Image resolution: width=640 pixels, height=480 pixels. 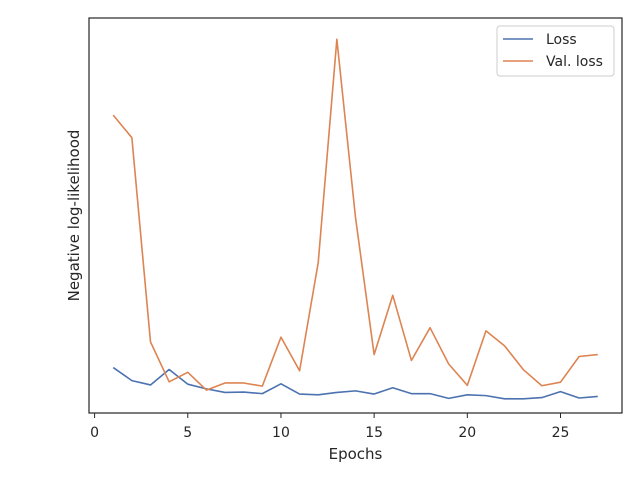 What do you see at coordinates (574, 62) in the screenshot?
I see `legend-label: Val. loss` at bounding box center [574, 62].